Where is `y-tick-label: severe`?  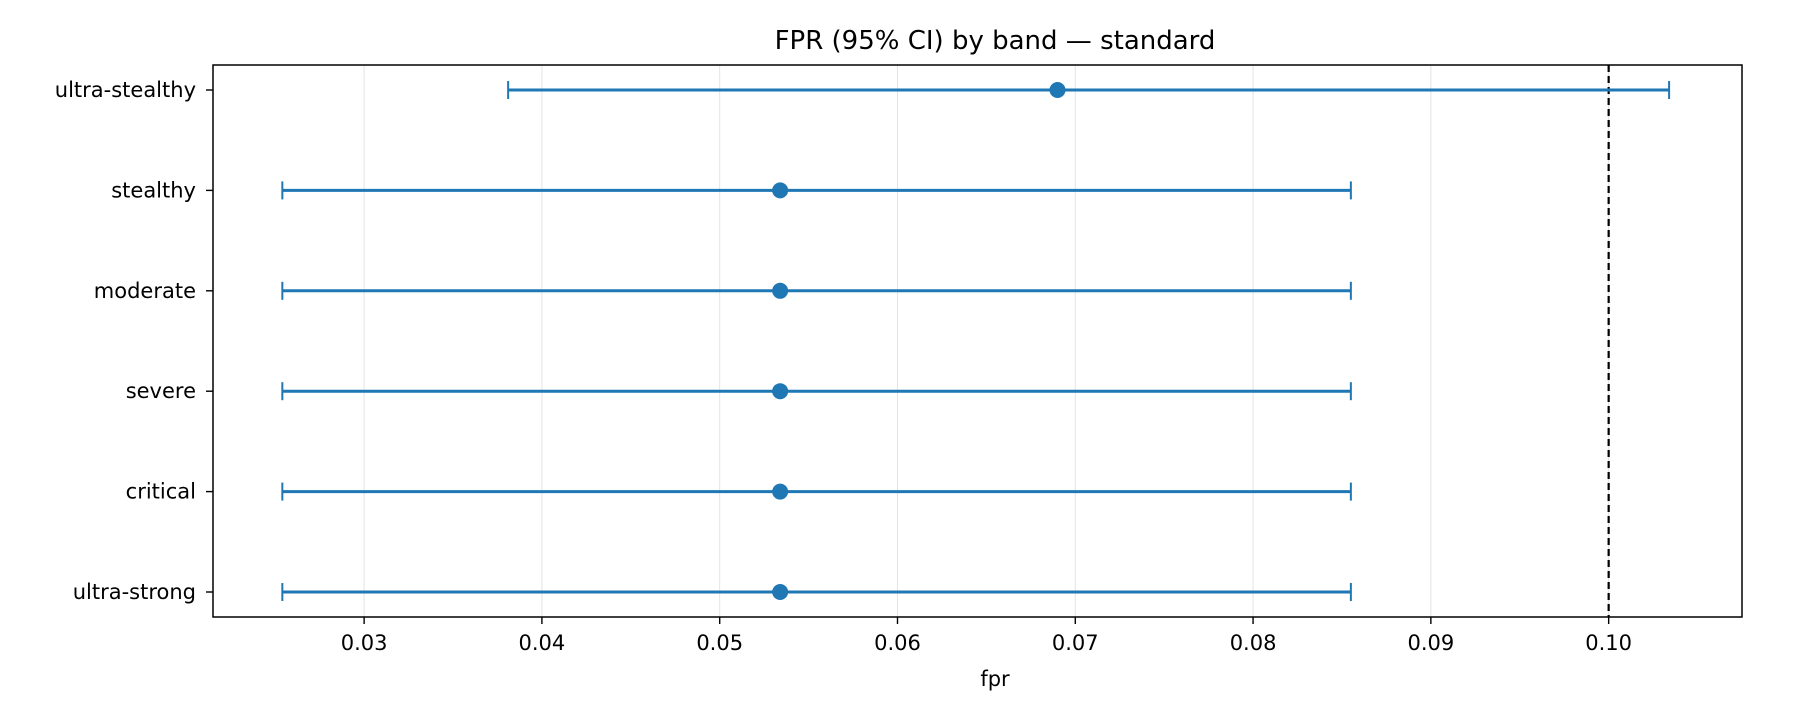 y-tick-label: severe is located at coordinates (161, 391).